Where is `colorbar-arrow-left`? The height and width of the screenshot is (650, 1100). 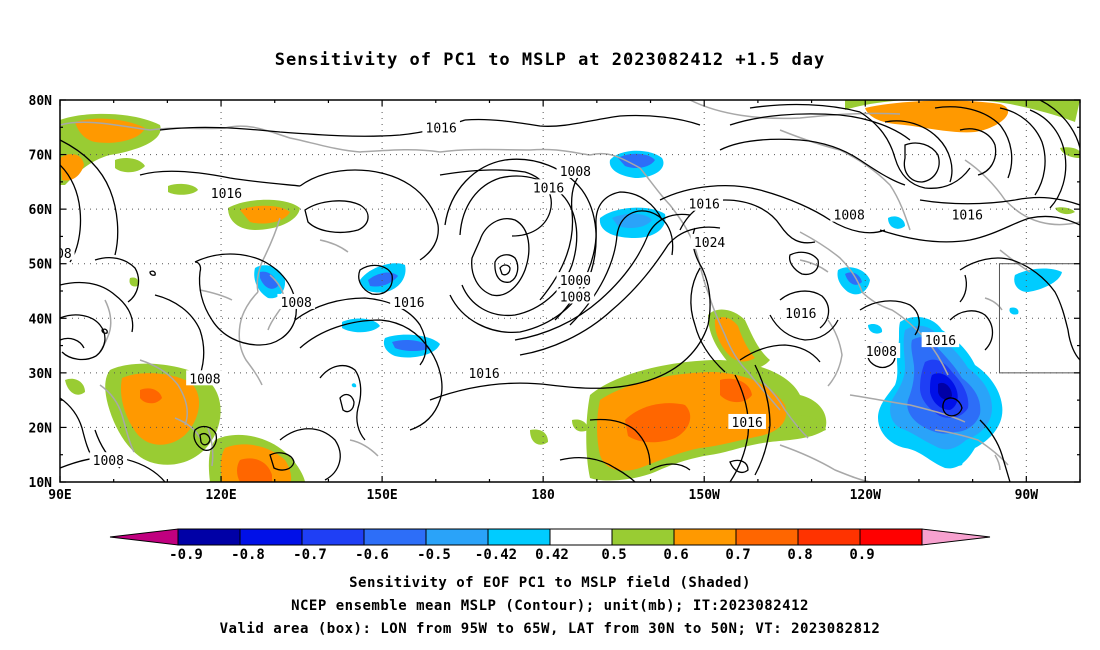
colorbar-arrow-left is located at coordinates (144, 537).